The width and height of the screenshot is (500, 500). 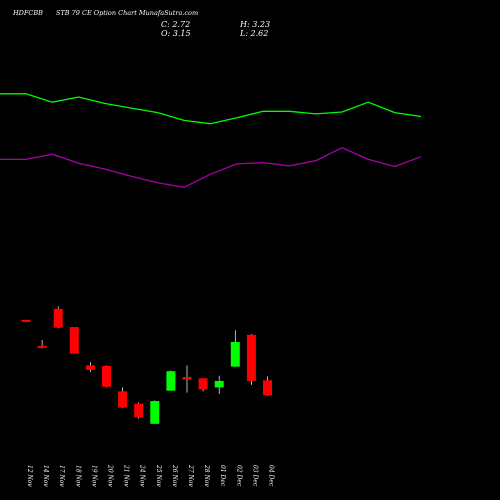 I want to click on x-tick-label: 28 Nov, so click(x=206, y=475).